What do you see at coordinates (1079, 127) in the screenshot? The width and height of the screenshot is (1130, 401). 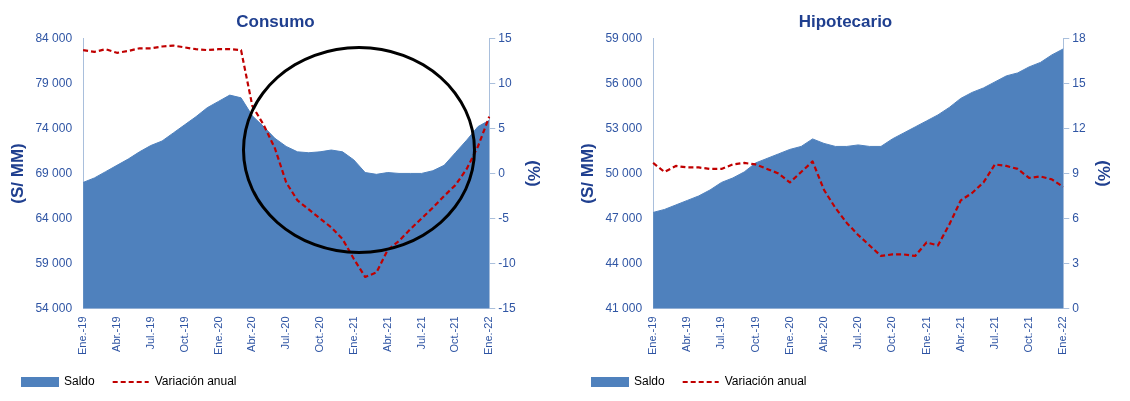 I see `y2-tick-label: 12` at bounding box center [1079, 127].